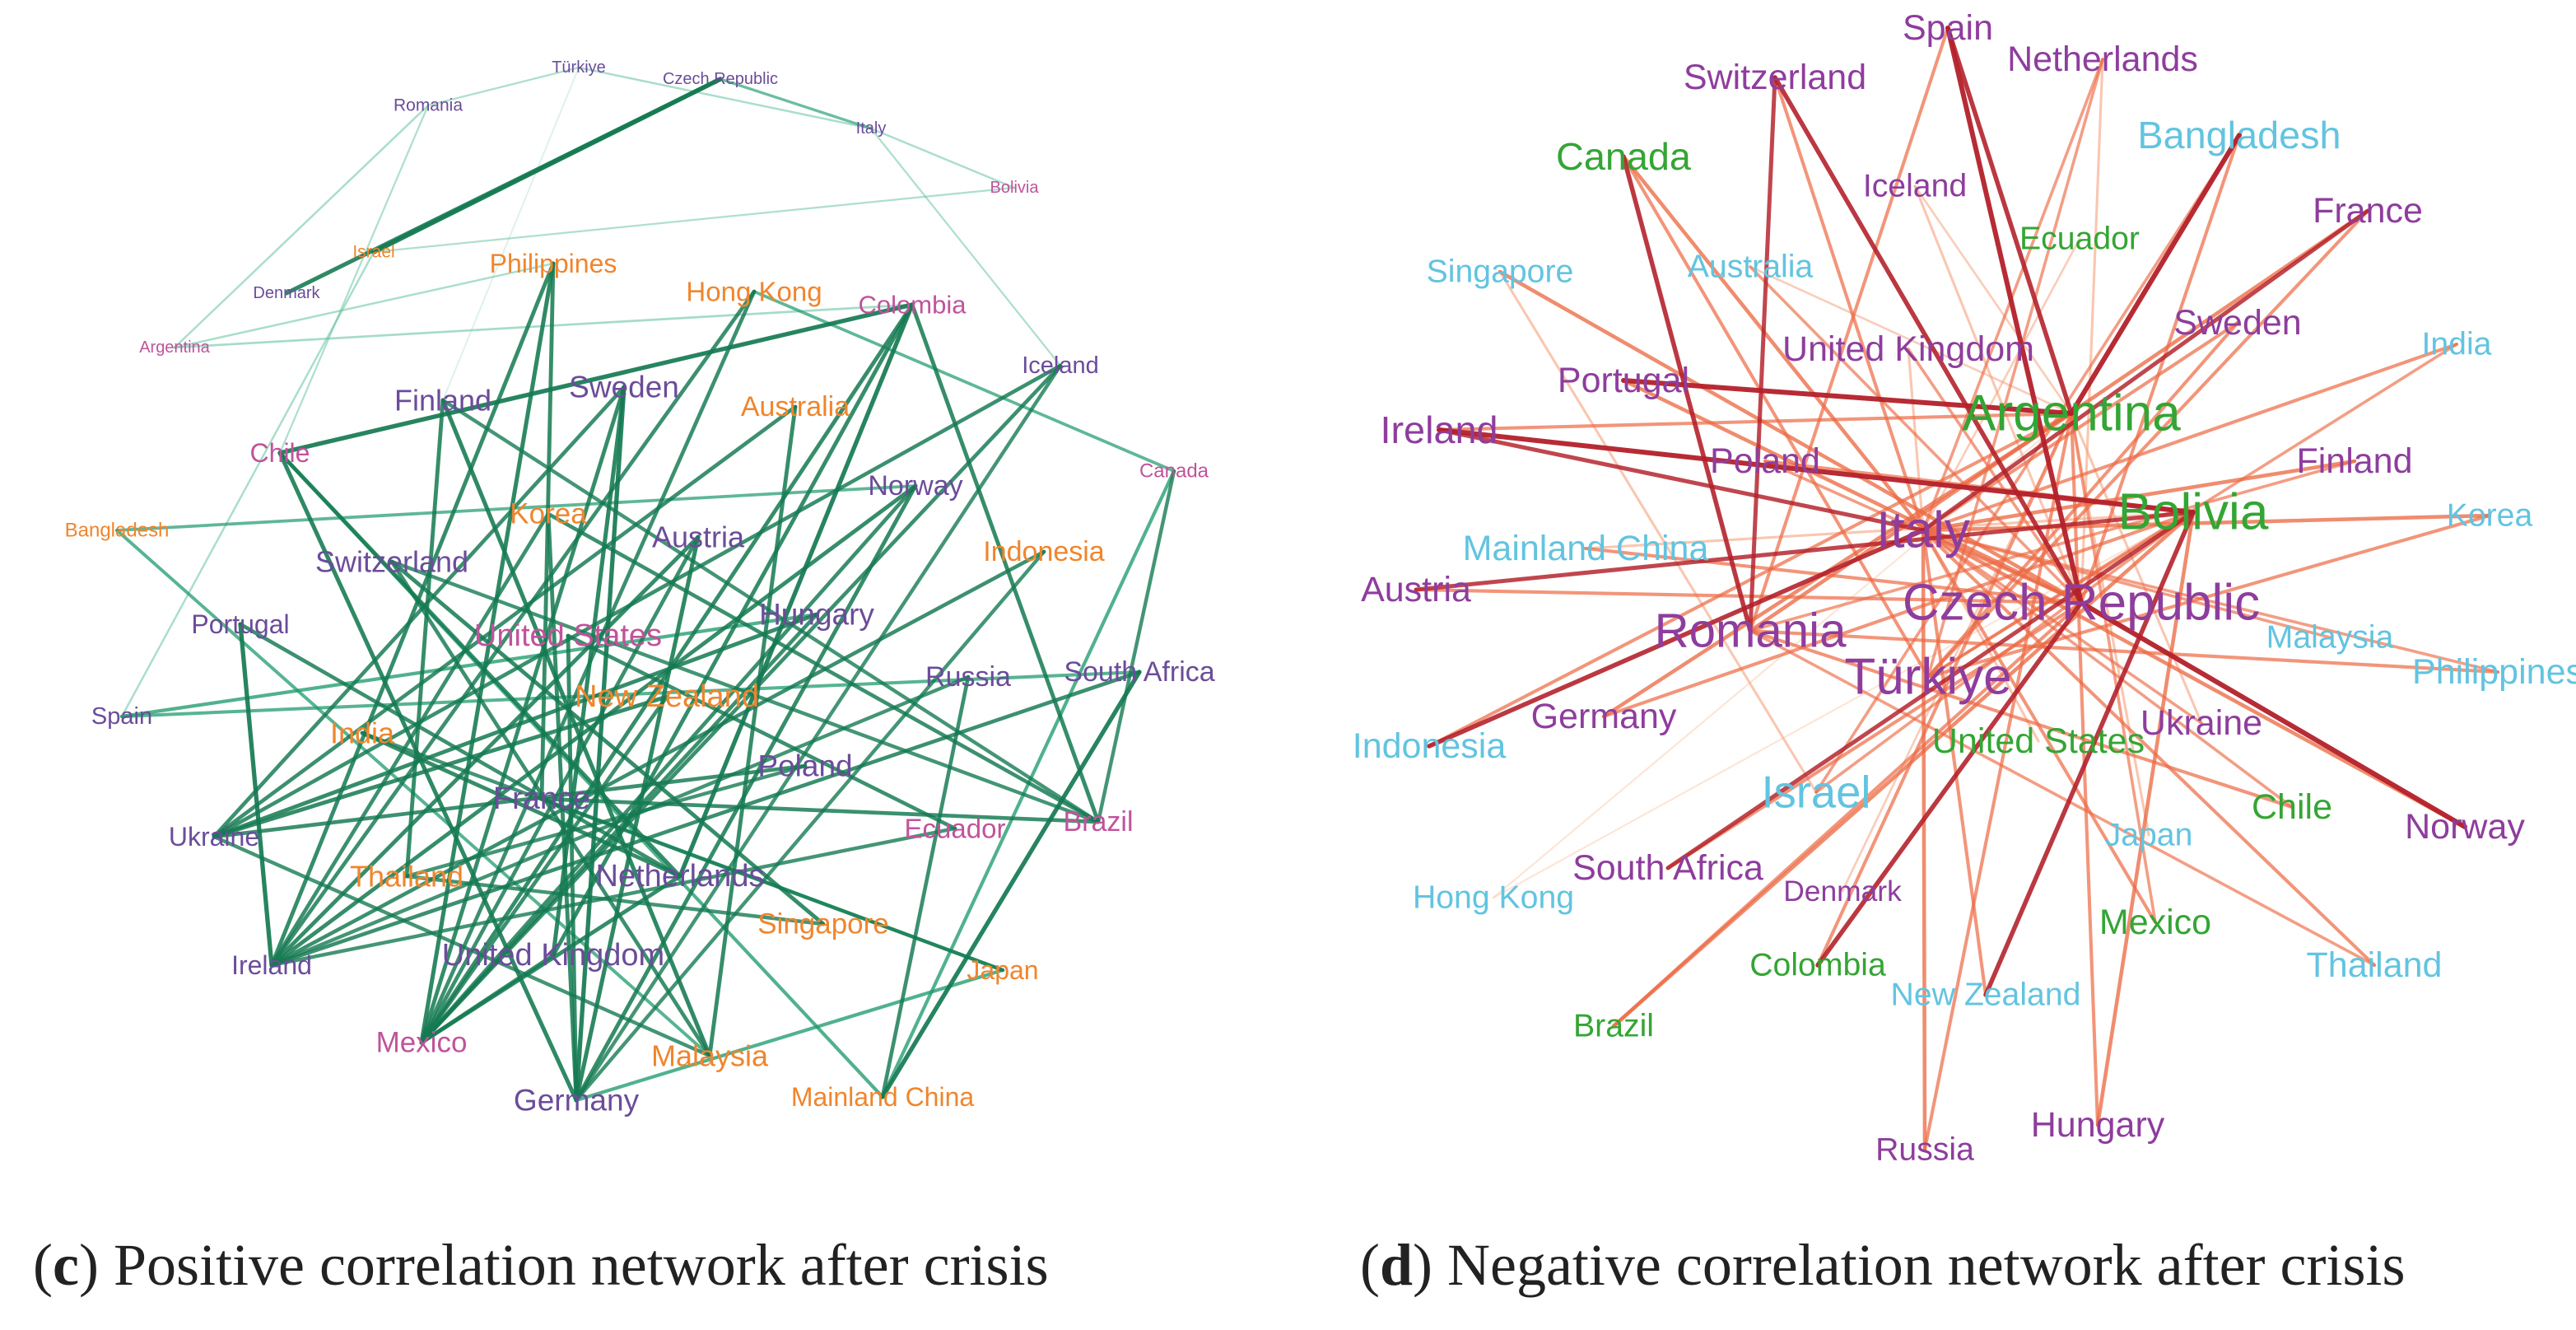  I want to click on node-label-australia: Australia, so click(795, 406).